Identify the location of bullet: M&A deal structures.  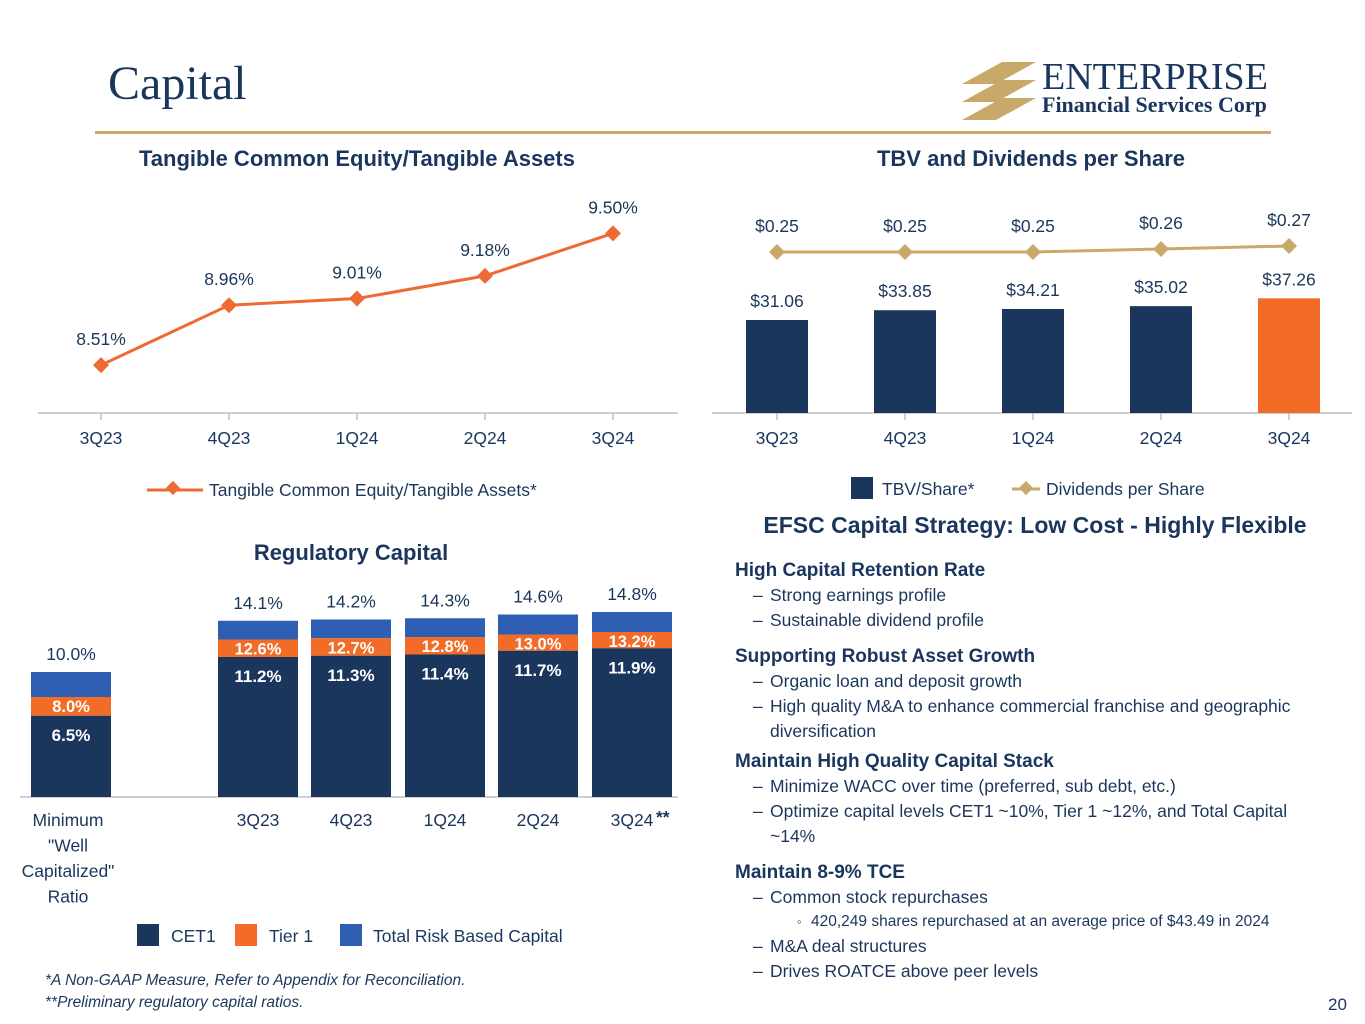
(1054, 946).